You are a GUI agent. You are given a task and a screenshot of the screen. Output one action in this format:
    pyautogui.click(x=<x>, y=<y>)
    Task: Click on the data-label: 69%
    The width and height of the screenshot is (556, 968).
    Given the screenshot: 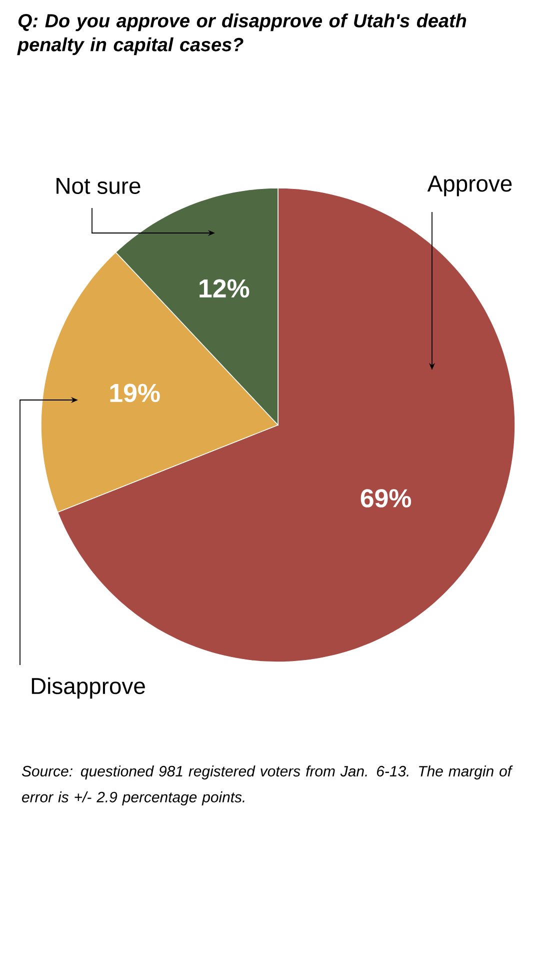 What is the action you would take?
    pyautogui.click(x=386, y=498)
    